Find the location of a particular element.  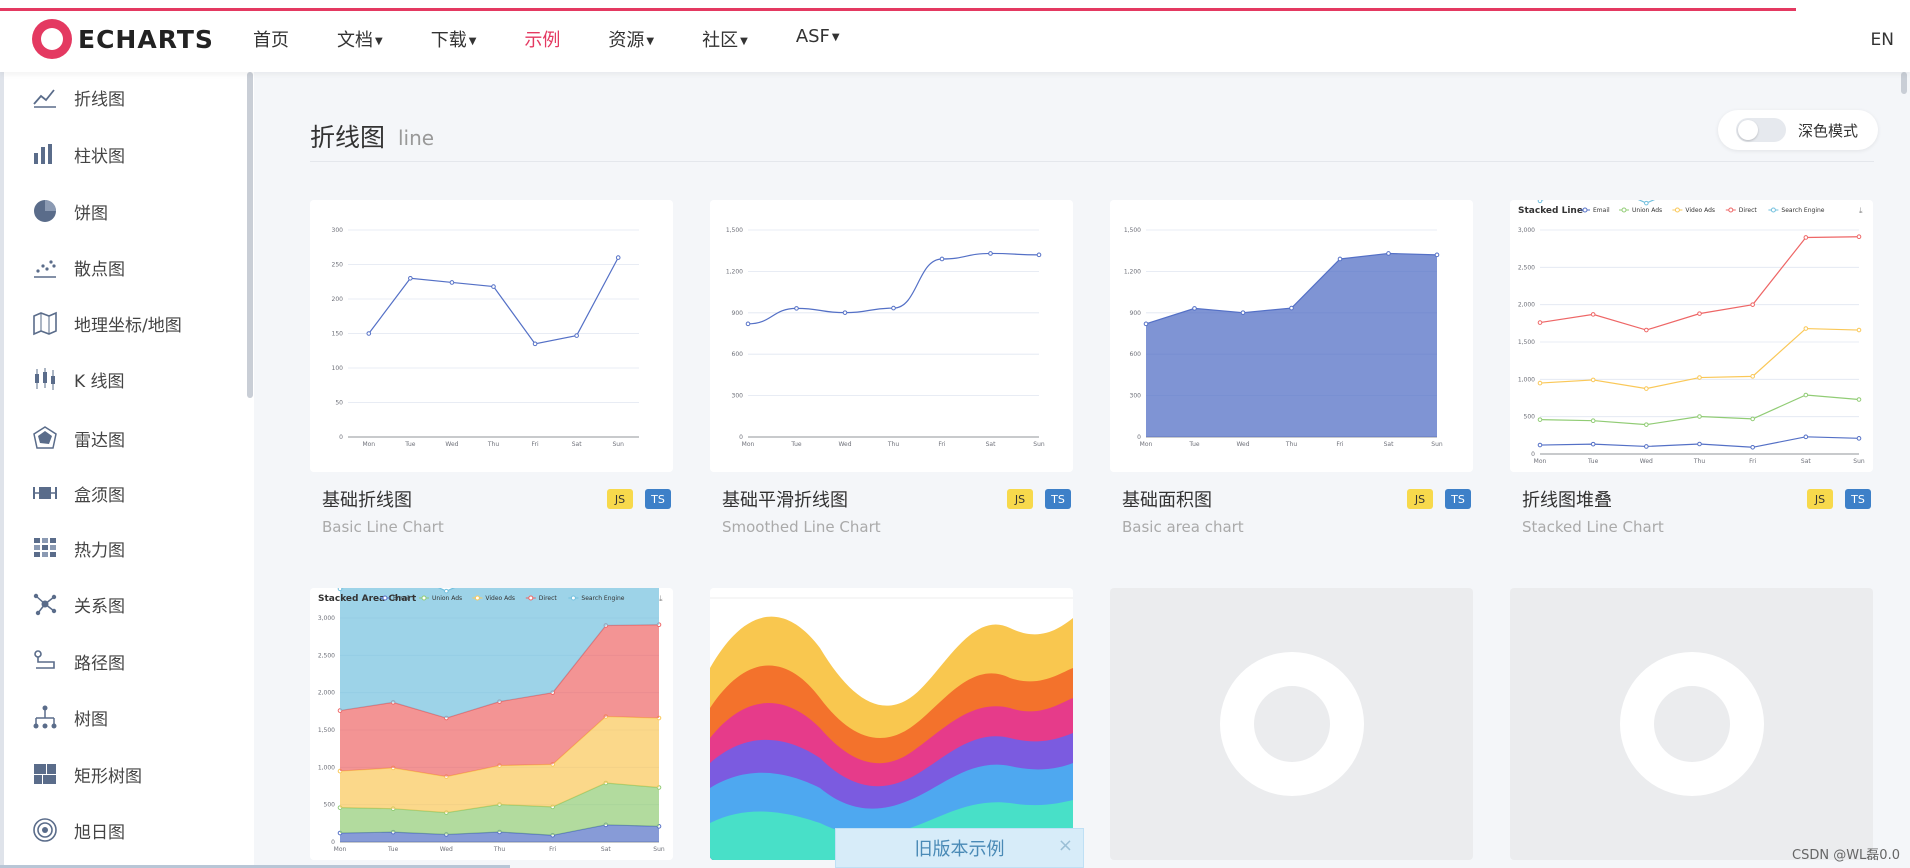

x-tick-label: Thu is located at coordinates (893, 444).